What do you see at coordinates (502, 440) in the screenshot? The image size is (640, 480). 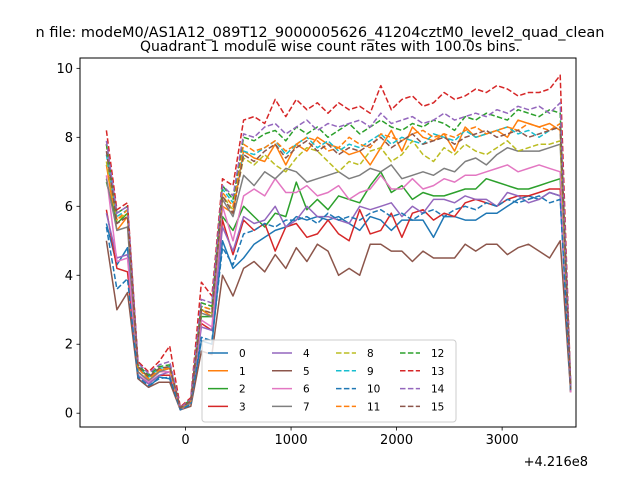 I see `x-tick-label: 3000` at bounding box center [502, 440].